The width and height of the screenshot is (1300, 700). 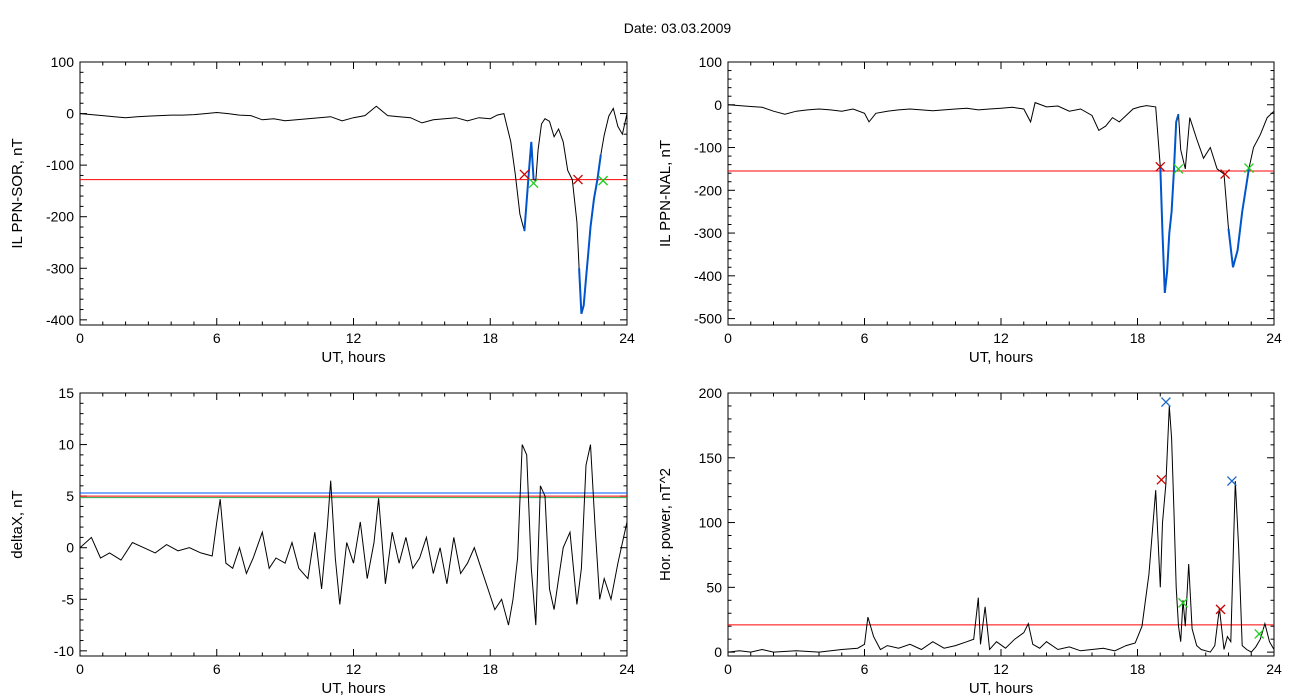 What do you see at coordinates (711, 458) in the screenshot?
I see `y-tick-label: 150` at bounding box center [711, 458].